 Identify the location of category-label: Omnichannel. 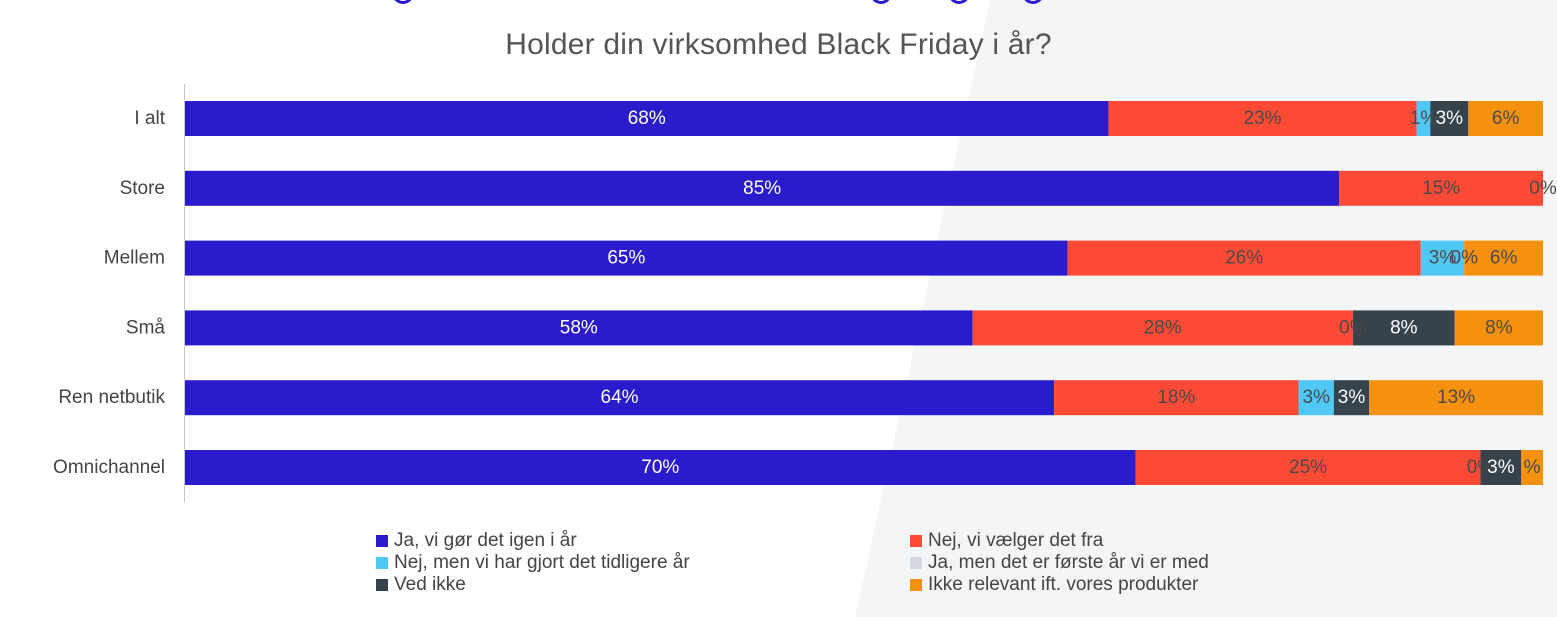
(109, 467).